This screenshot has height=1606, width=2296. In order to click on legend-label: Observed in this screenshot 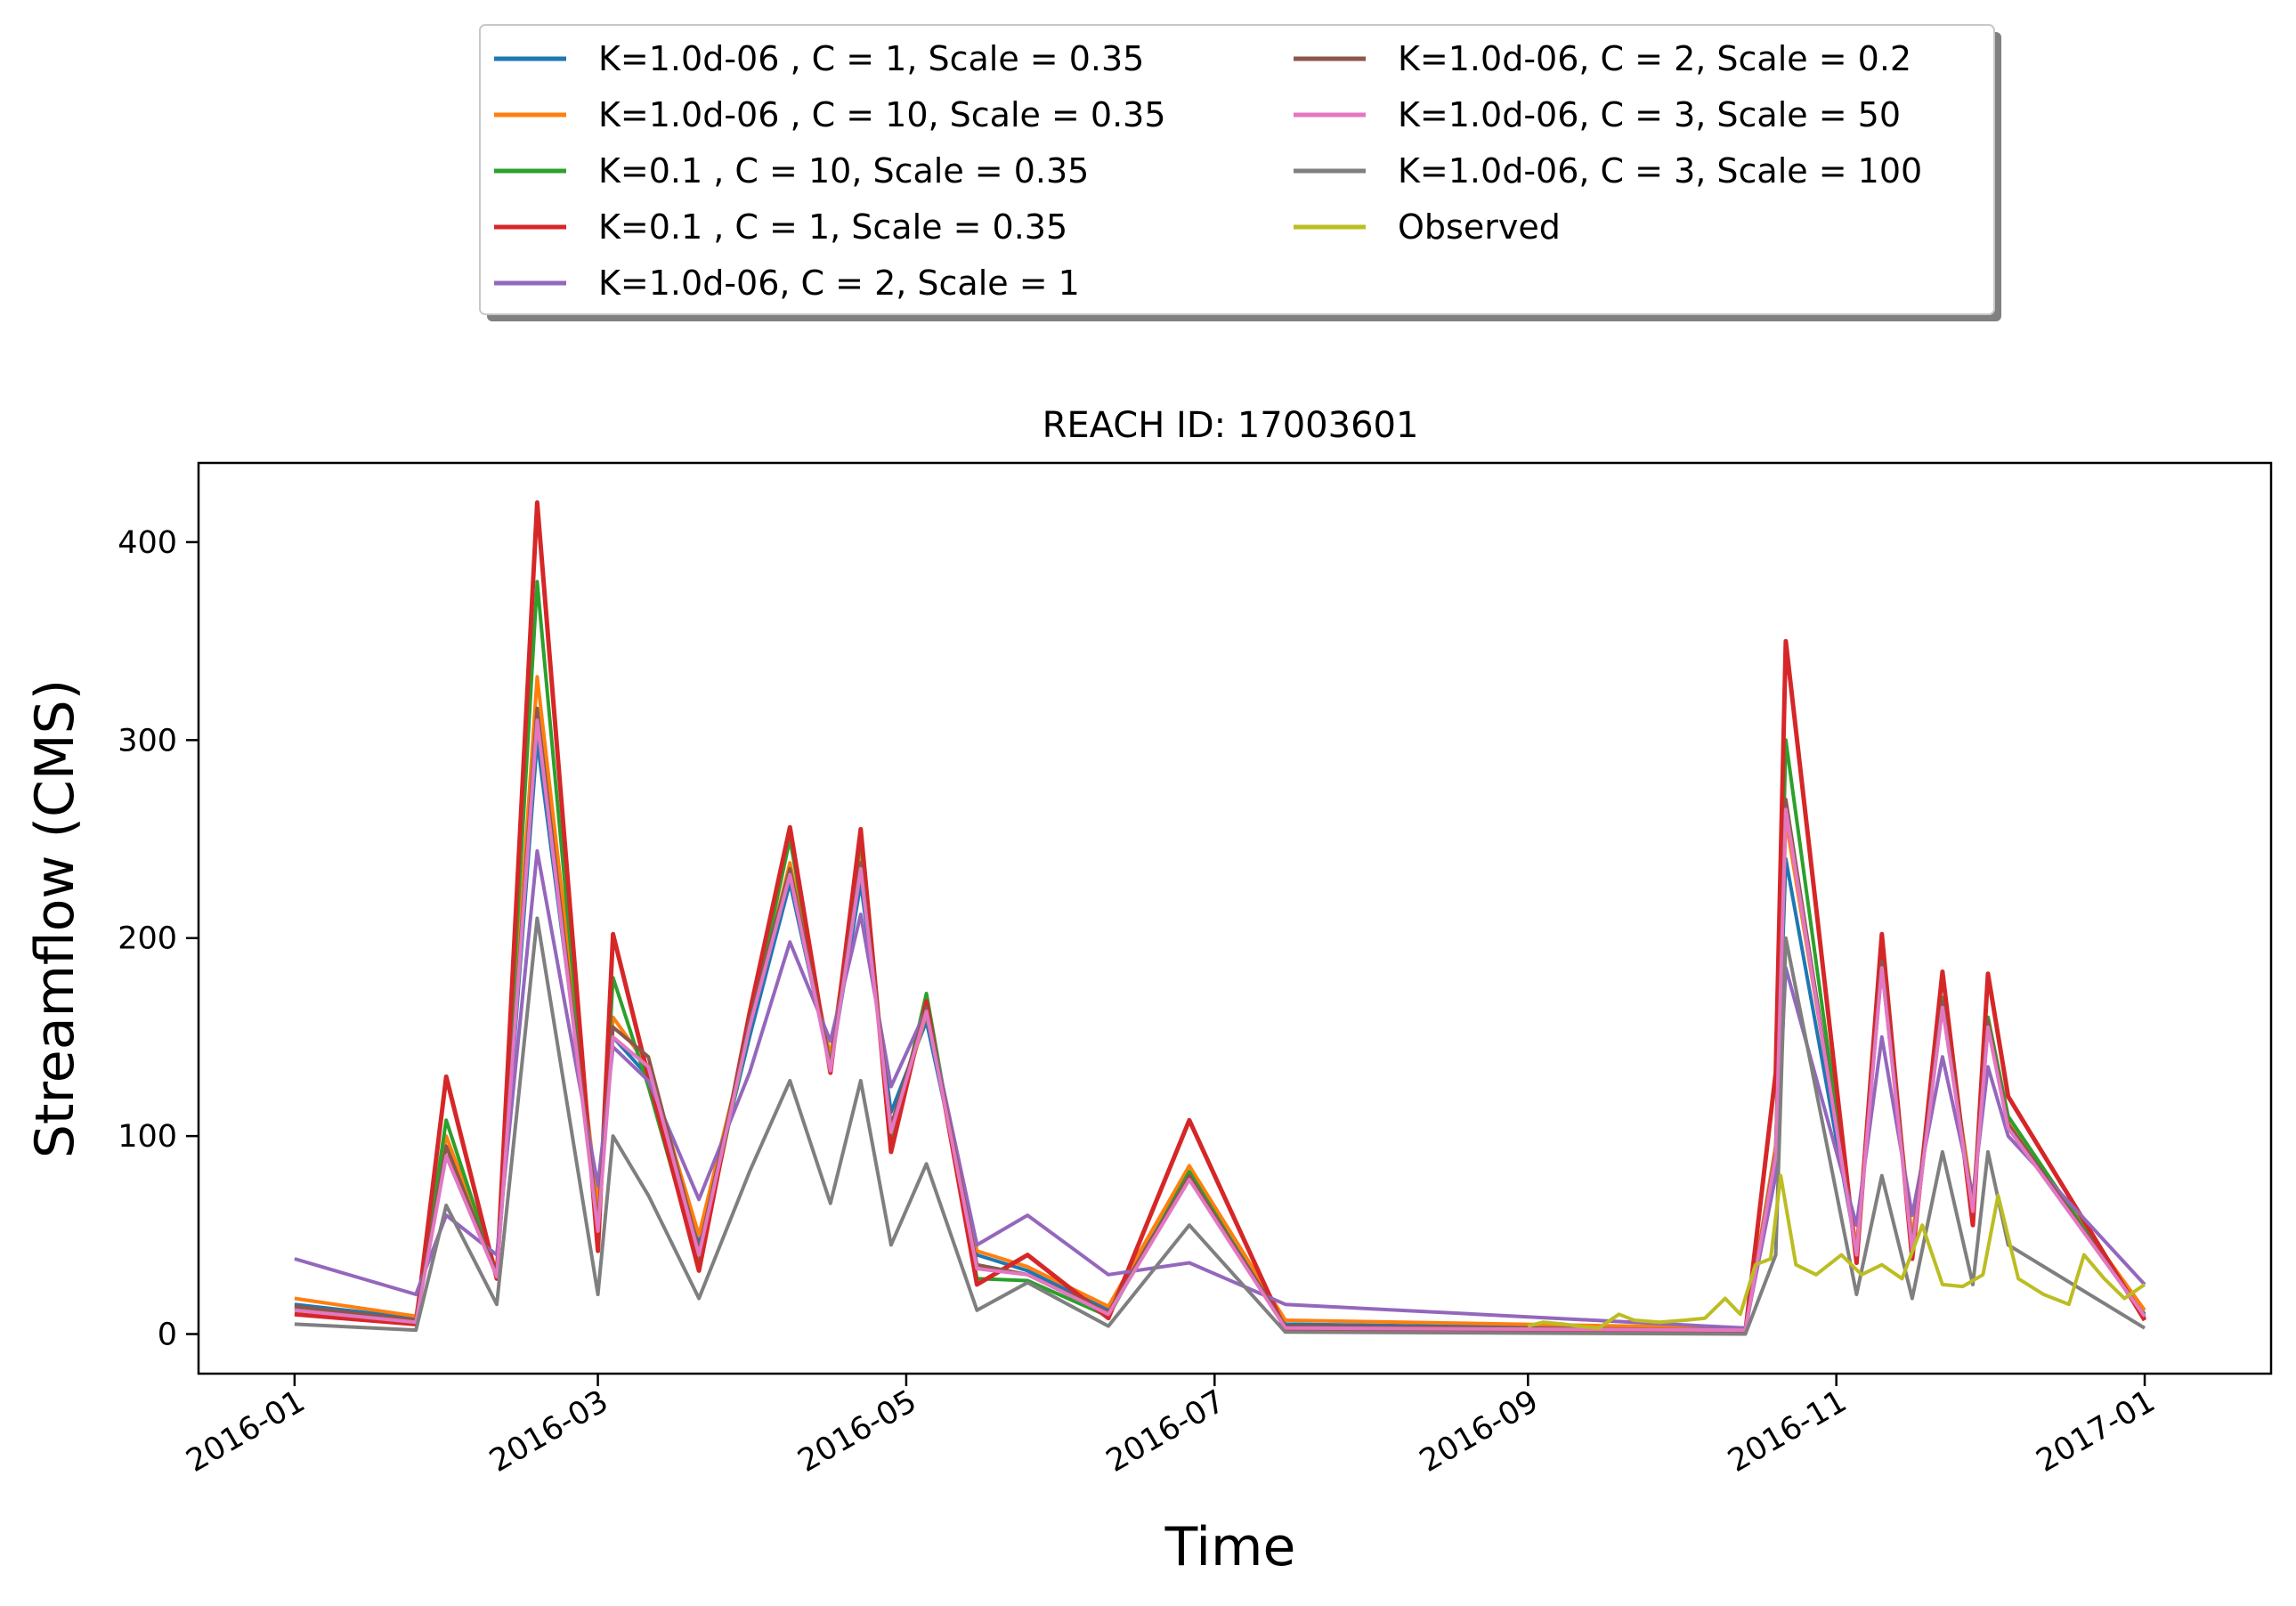, I will do `click(1479, 227)`.